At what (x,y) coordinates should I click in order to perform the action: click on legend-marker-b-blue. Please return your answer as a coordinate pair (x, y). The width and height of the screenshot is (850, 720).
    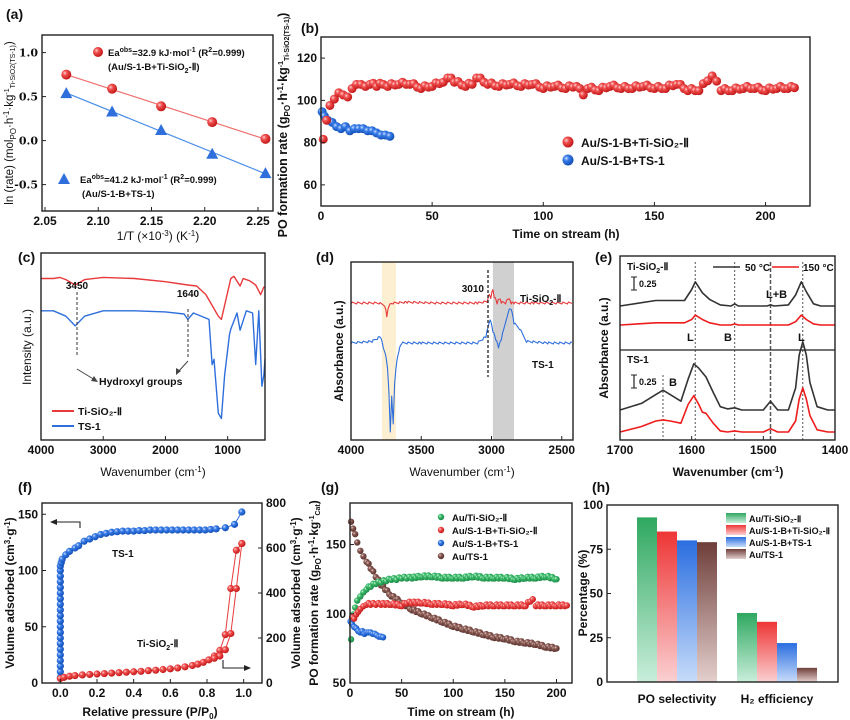
    Looking at the image, I should click on (568, 160).